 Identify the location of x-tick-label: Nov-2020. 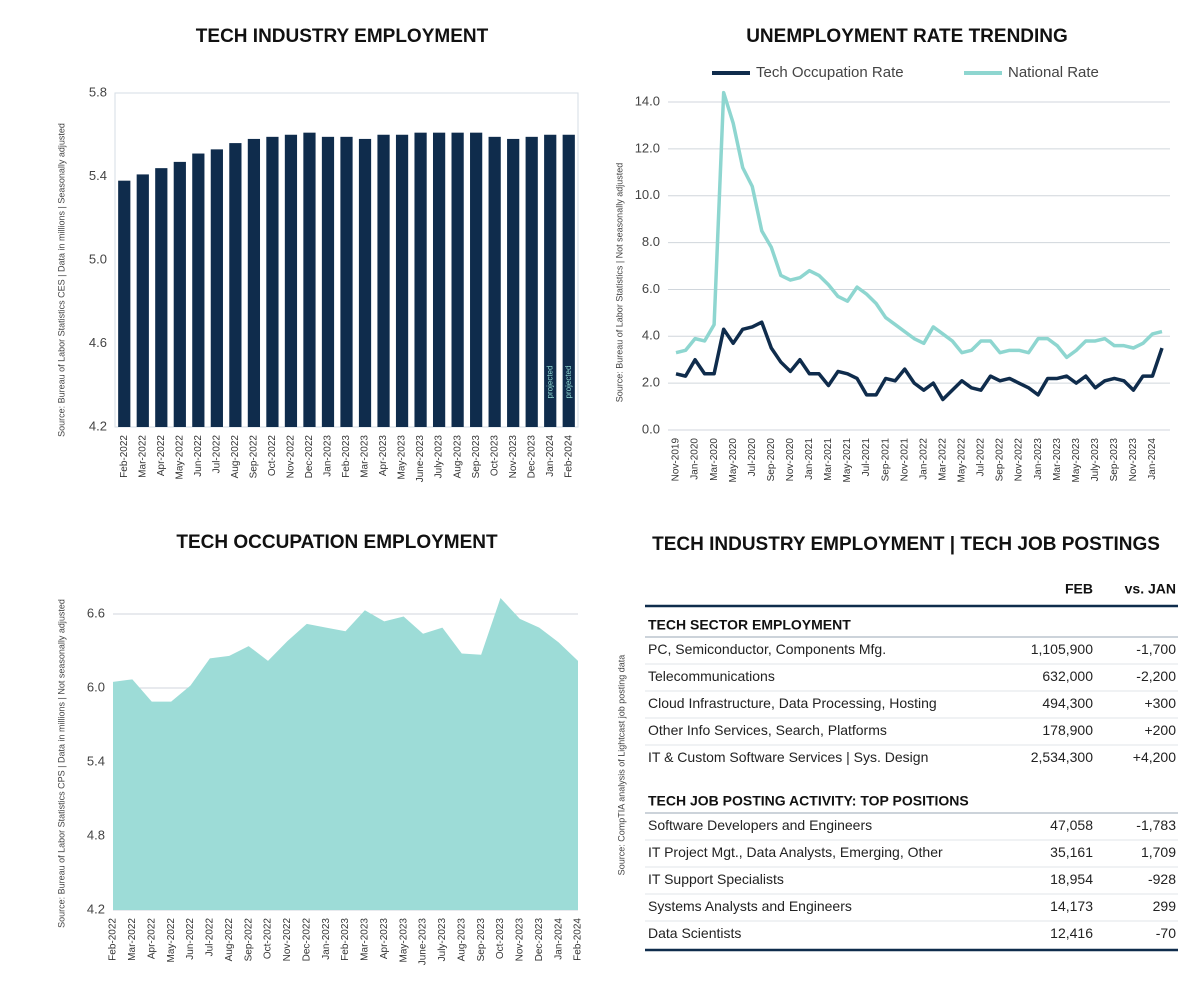
(790, 460).